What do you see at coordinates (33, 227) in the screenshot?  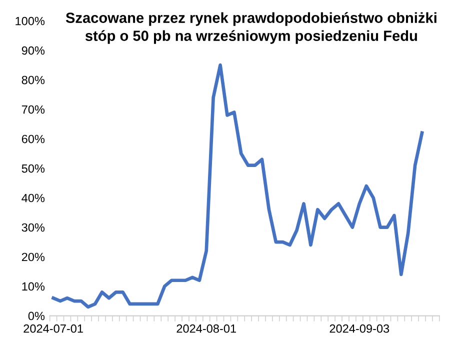 I see `y-tick-label: 30%` at bounding box center [33, 227].